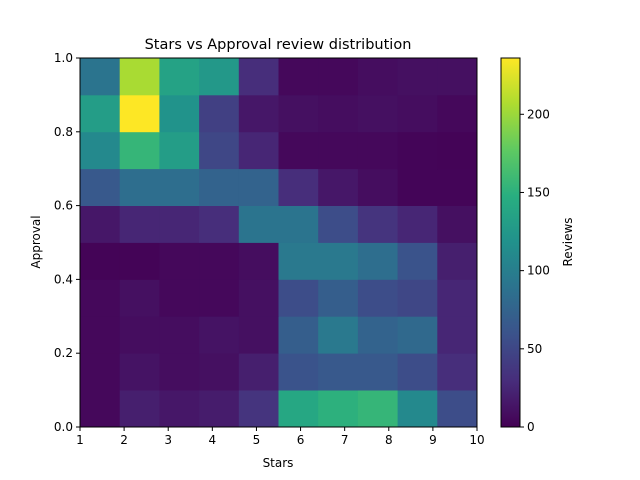 The image size is (640, 480). Describe the element at coordinates (301, 440) in the screenshot. I see `x-tick-label: 6` at that location.